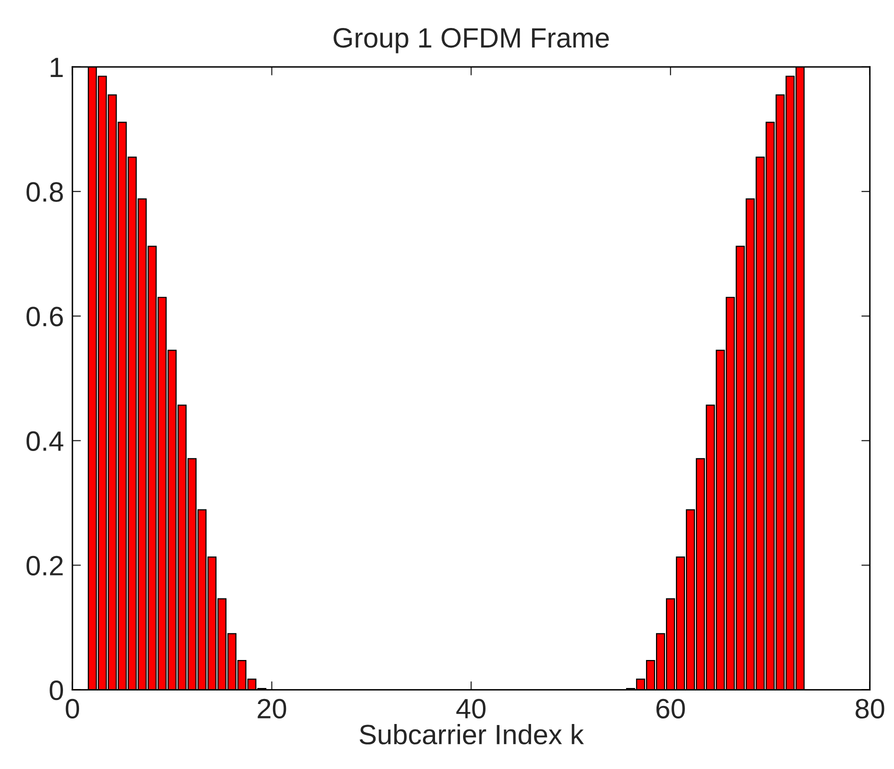 This screenshot has height=769, width=894. Describe the element at coordinates (56, 690) in the screenshot. I see `y-tick-label: 0` at that location.